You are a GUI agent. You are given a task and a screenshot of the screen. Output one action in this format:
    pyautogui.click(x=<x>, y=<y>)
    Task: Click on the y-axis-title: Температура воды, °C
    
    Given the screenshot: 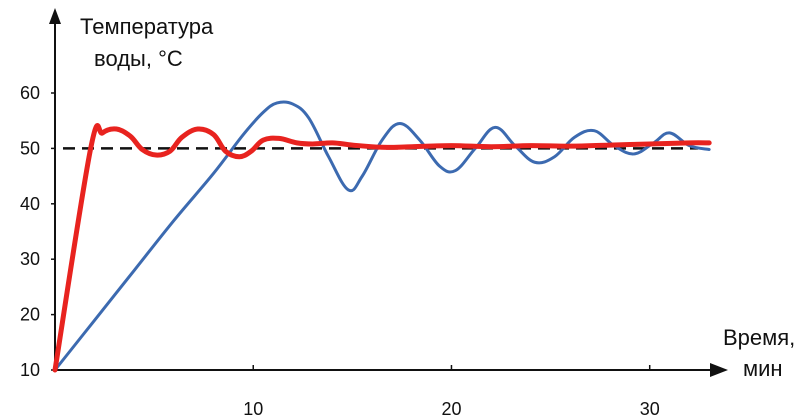 What is the action you would take?
    pyautogui.click(x=147, y=42)
    